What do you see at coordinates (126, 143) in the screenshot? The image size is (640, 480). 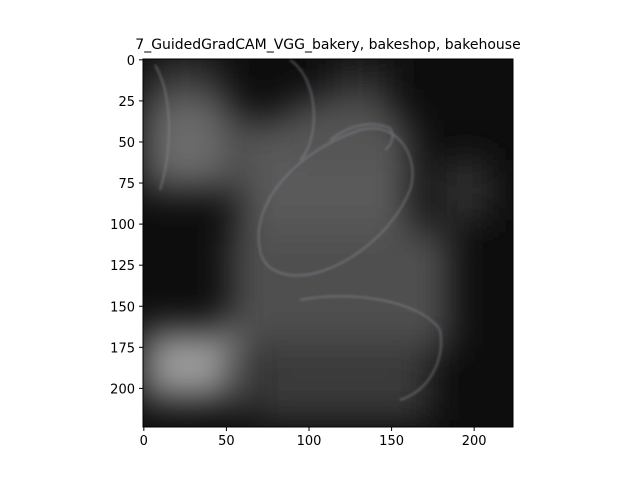 I see `y-tick-label: 50` at bounding box center [126, 143].